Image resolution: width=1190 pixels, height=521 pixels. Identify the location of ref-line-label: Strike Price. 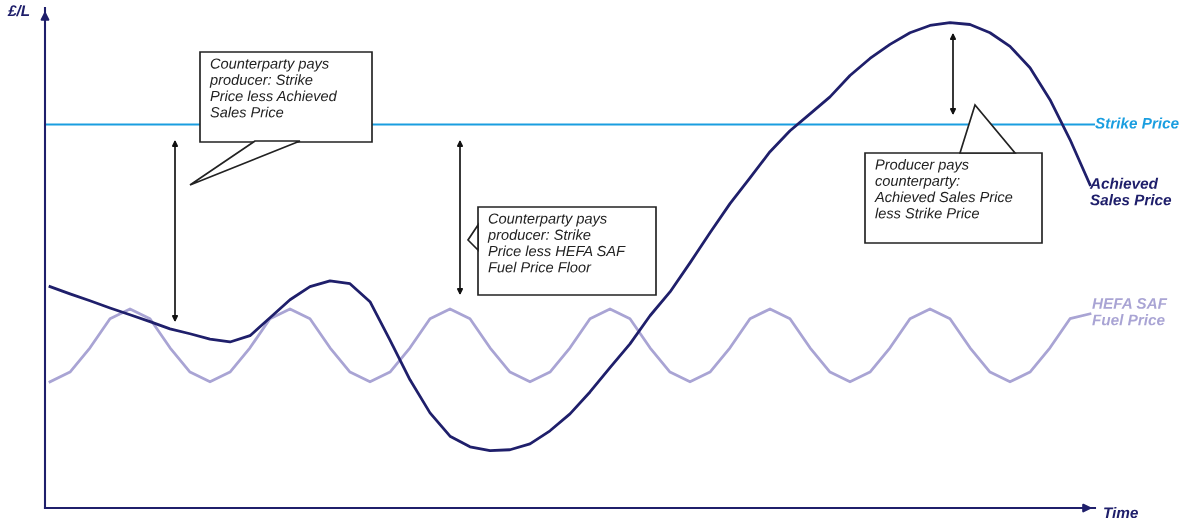
(1137, 123).